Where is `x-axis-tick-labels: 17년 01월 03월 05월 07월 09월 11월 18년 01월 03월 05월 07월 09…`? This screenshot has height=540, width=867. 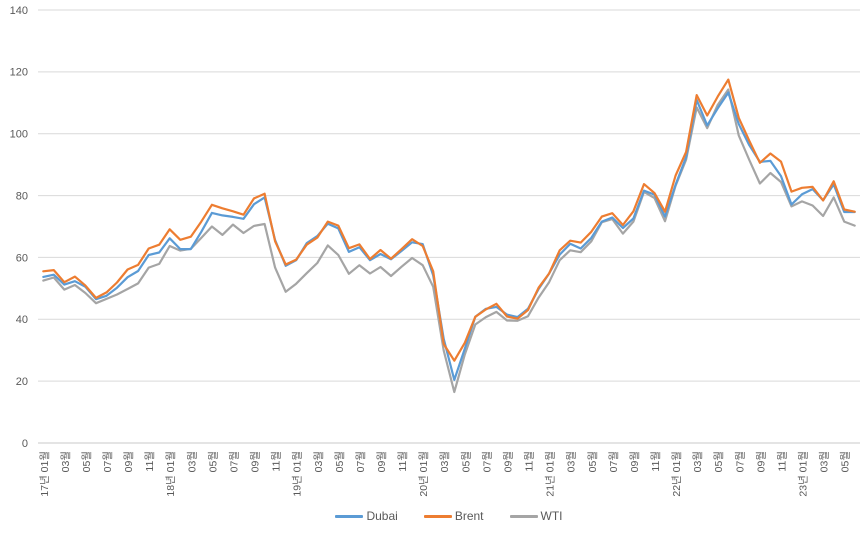
x-axis-tick-labels: 17년 01월 03월 05월 07월 09월 11월 18년 01월 03월 05월 07월 09… is located at coordinates (445, 474).